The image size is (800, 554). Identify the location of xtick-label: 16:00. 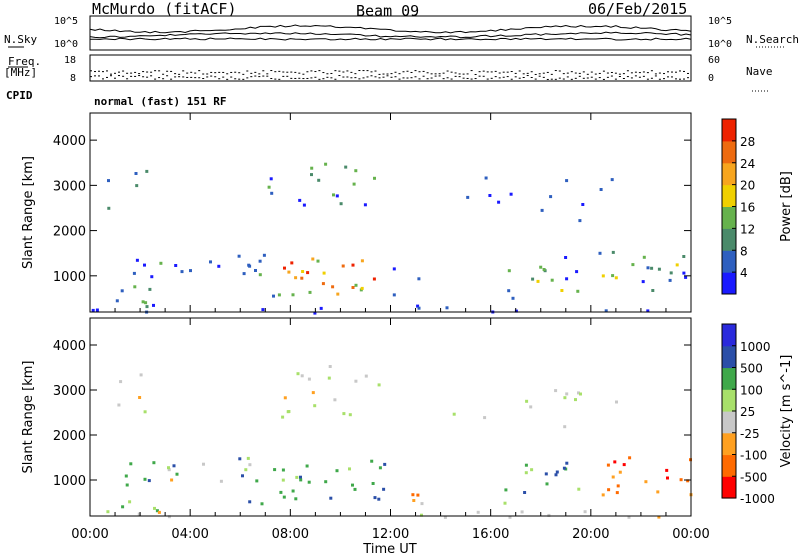
(490, 534).